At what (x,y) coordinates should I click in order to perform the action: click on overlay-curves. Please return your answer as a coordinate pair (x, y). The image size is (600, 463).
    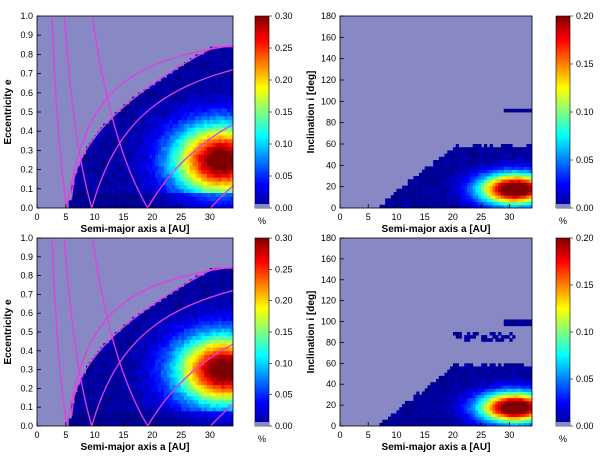
    Looking at the image, I should click on (142, 332).